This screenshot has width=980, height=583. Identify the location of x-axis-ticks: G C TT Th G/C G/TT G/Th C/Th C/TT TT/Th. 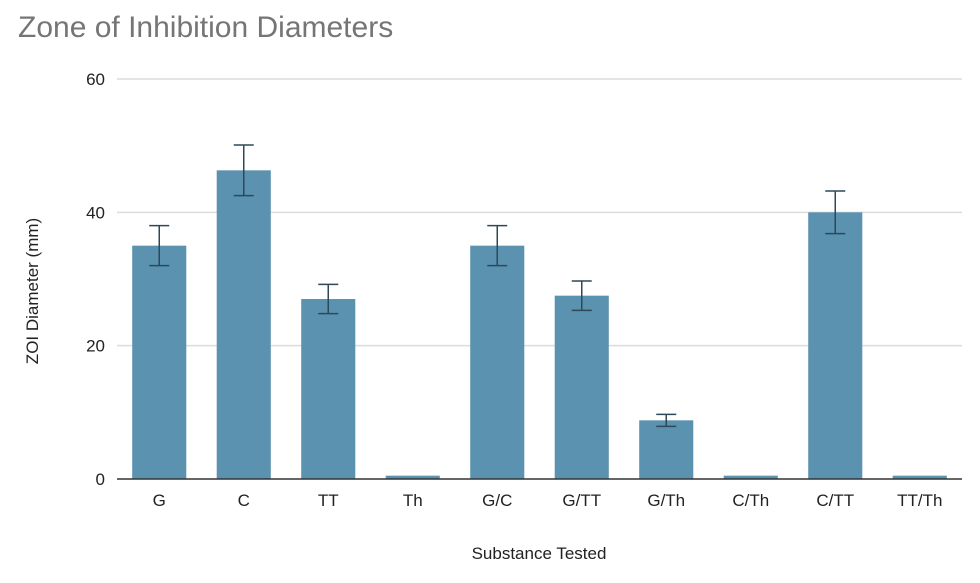
(548, 500).